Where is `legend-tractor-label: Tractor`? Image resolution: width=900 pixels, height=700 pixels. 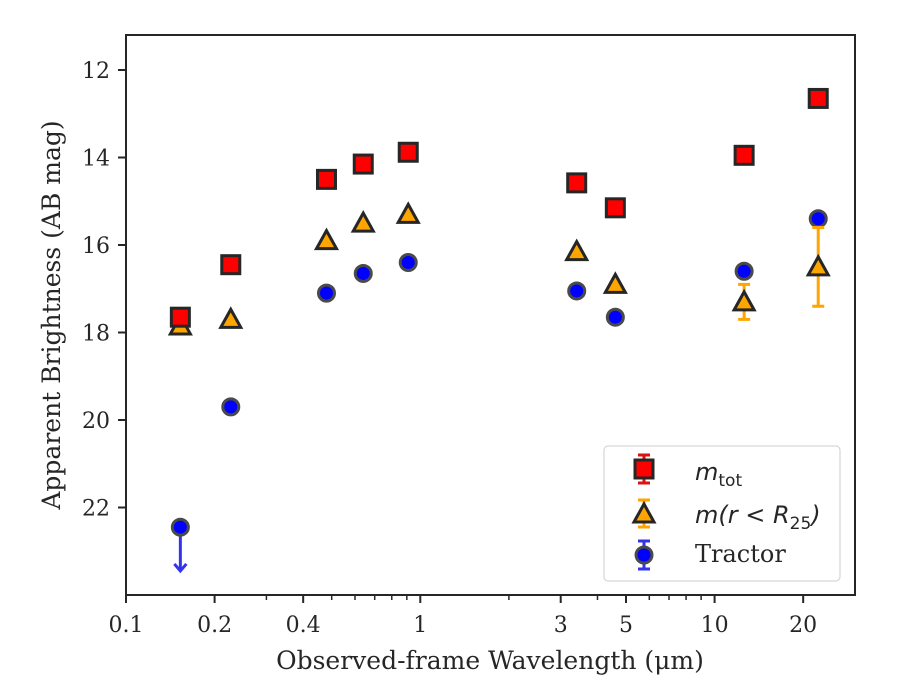 legend-tractor-label: Tractor is located at coordinates (740, 554).